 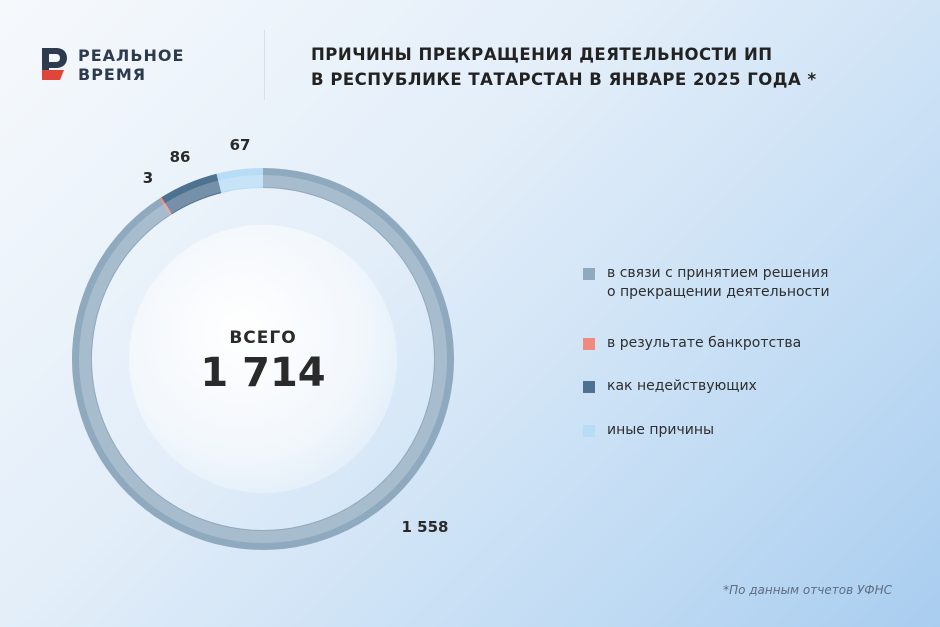 What do you see at coordinates (542, 54) in the screenshot?
I see `title-line-1: ПРИЧИНЫ ПРЕКРАЩЕНИЯ ДЕЯТЕЛЬНОСТИ ИП` at bounding box center [542, 54].